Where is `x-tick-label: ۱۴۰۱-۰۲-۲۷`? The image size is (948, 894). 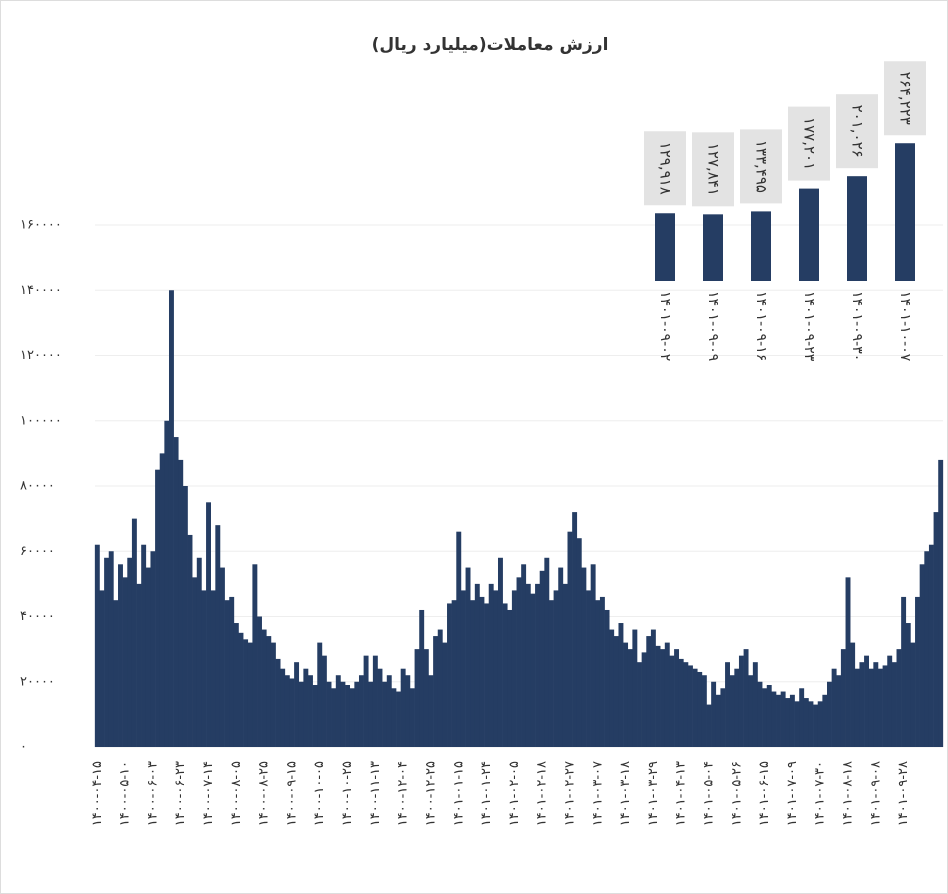
x-tick-label: ۱۴۰۱-۰۲-۲۷ is located at coordinates (569, 793).